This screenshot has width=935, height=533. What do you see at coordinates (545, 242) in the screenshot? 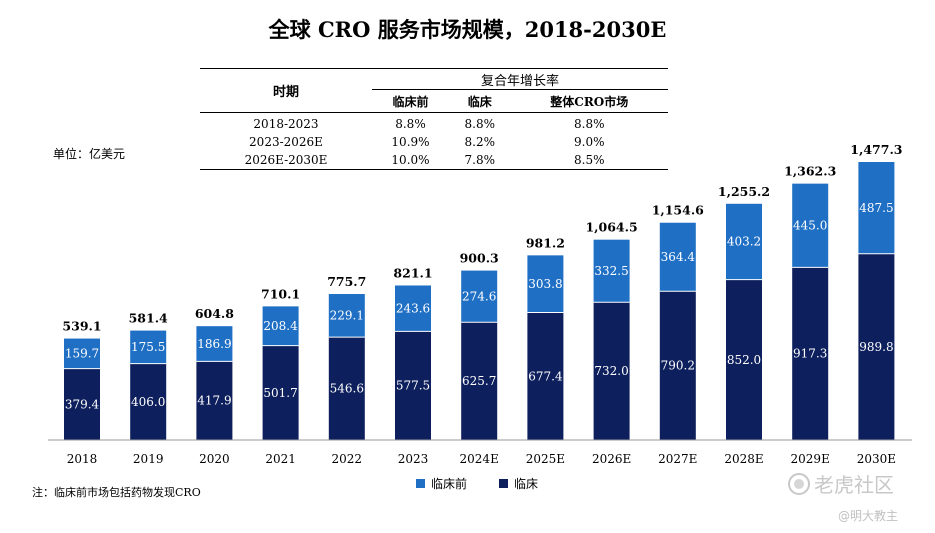
I see `data-label-total: 981.2` at bounding box center [545, 242].